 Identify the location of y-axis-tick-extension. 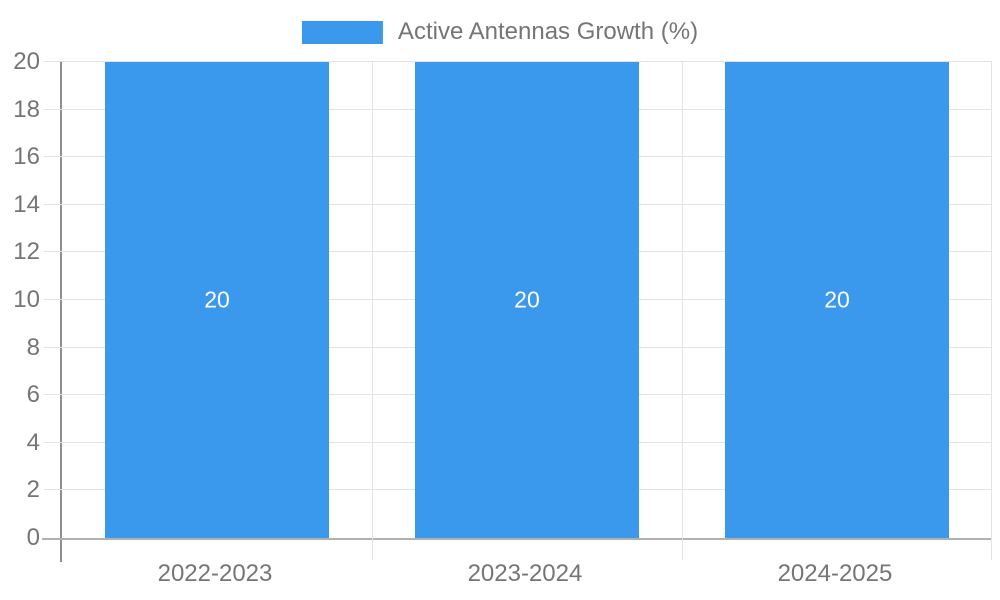
(61, 551).